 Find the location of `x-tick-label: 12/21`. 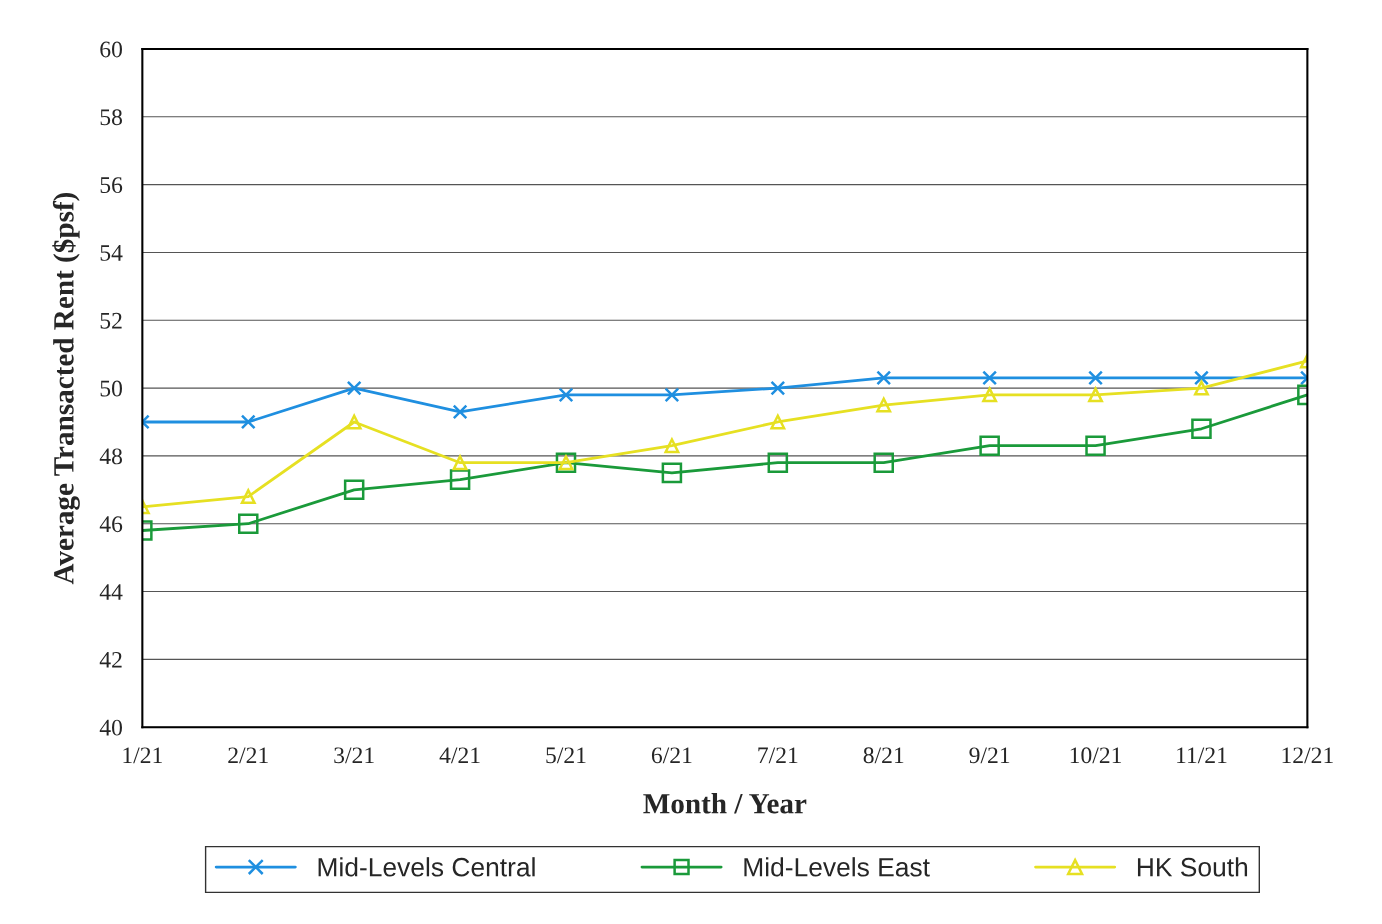

x-tick-label: 12/21 is located at coordinates (1307, 755).